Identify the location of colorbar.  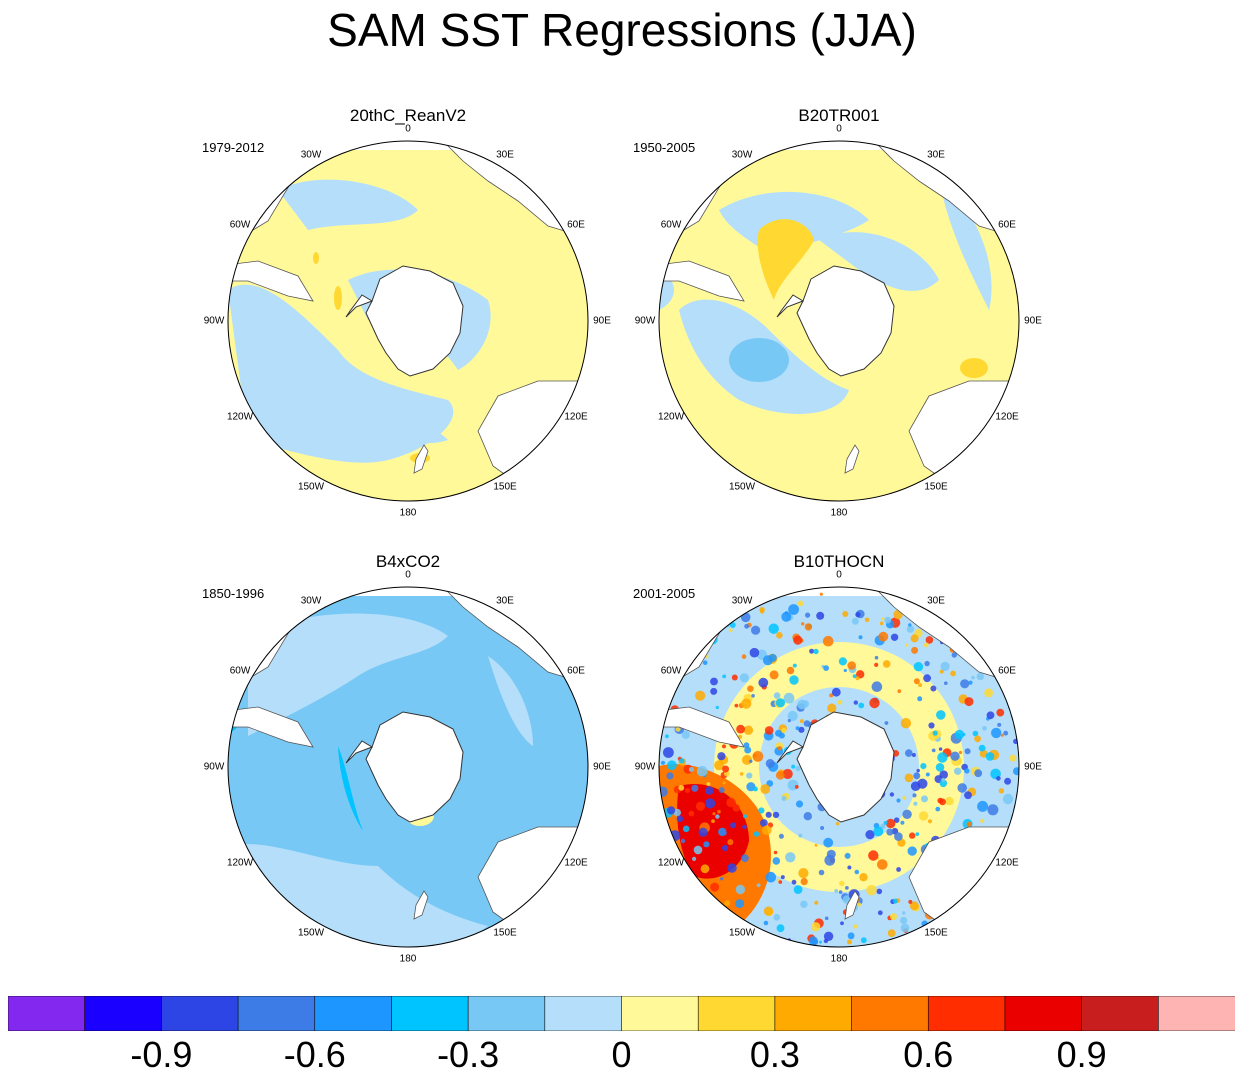
(621, 1013).